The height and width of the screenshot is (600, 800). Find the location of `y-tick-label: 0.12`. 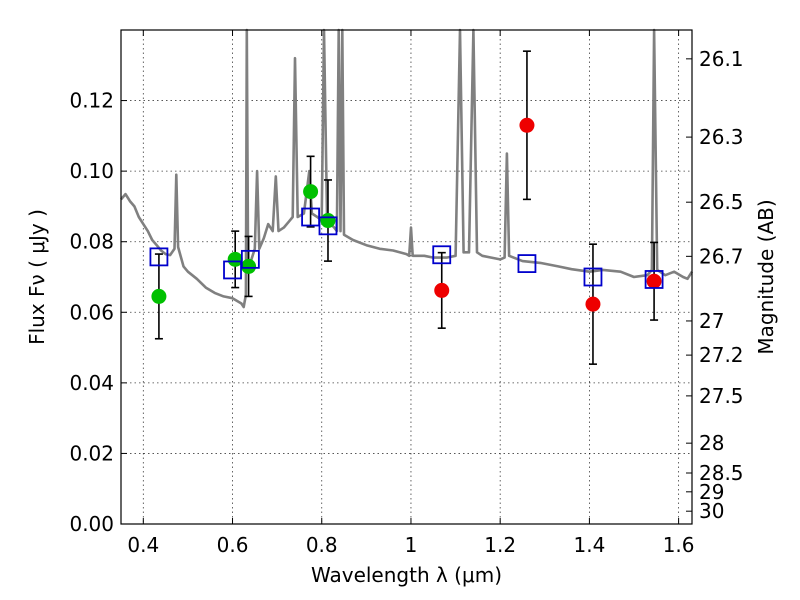

y-tick-label: 0.12 is located at coordinates (91, 101).